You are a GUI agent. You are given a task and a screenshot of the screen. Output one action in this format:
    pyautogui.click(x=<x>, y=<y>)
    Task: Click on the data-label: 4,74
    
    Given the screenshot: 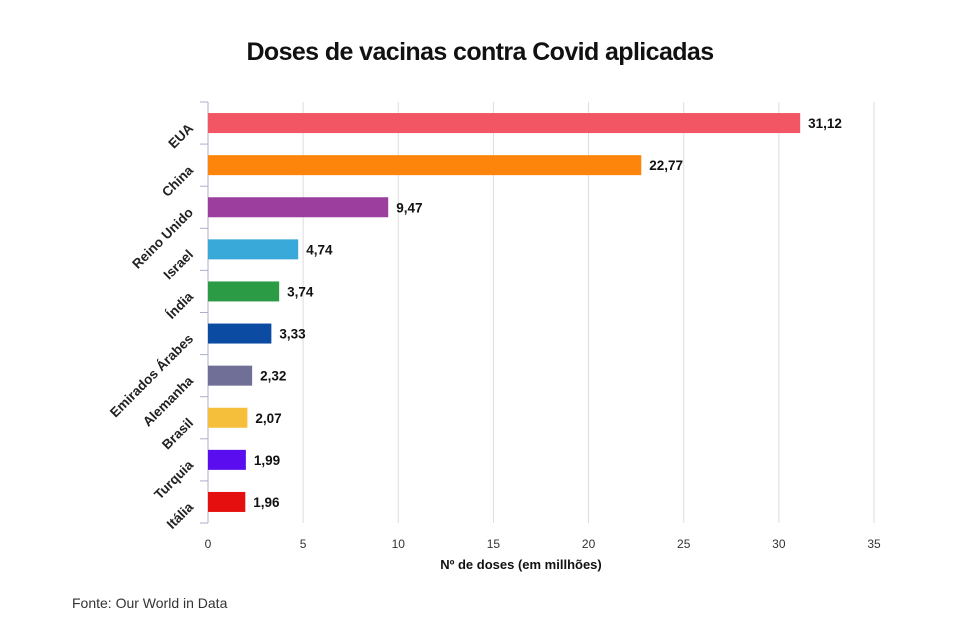 What is the action you would take?
    pyautogui.click(x=319, y=249)
    